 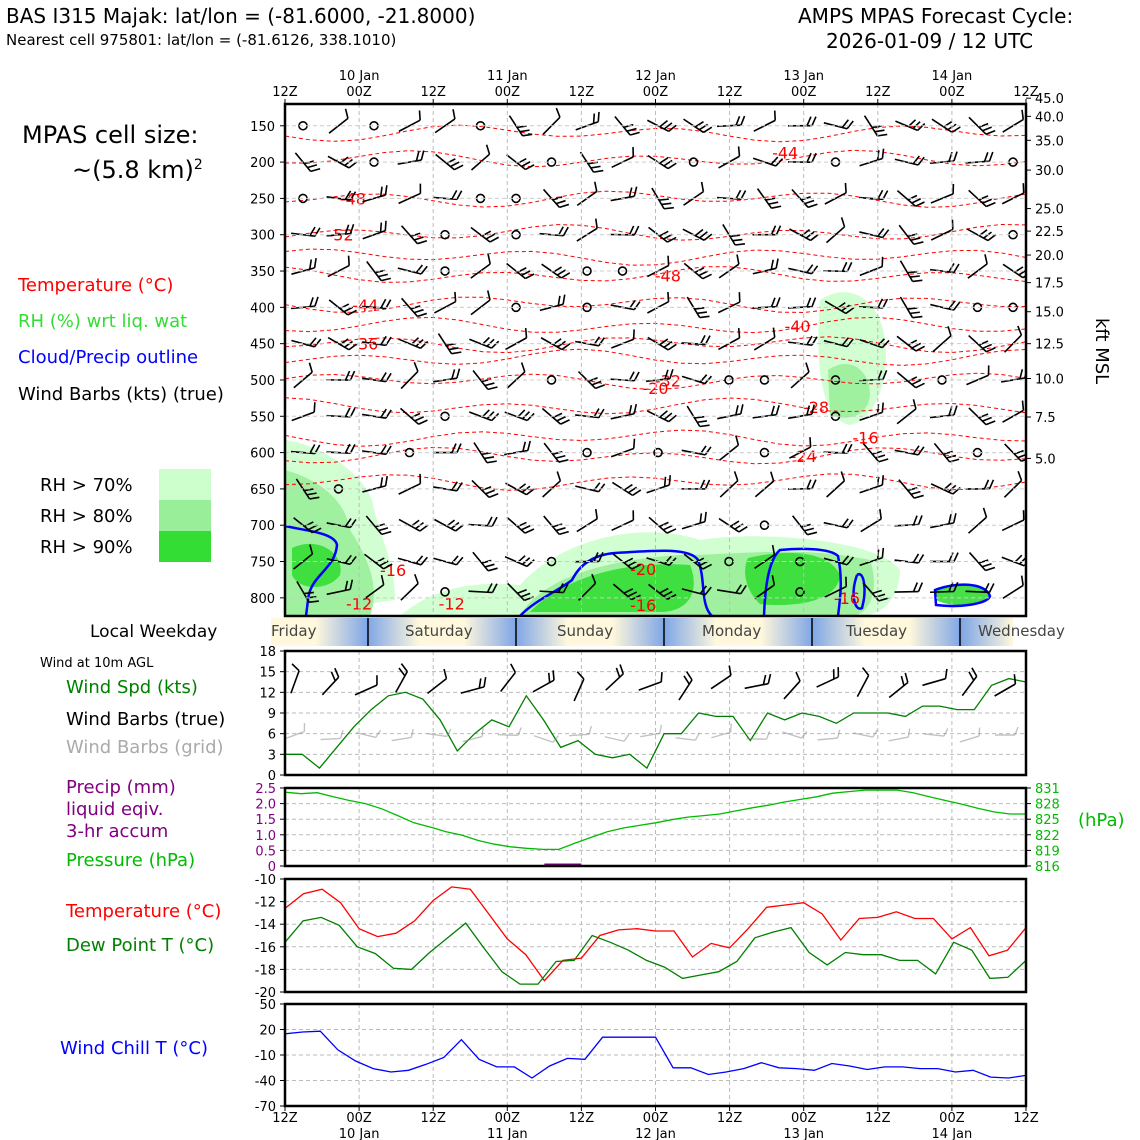 I want to click on temperature-contour, so click(x=655, y=305).